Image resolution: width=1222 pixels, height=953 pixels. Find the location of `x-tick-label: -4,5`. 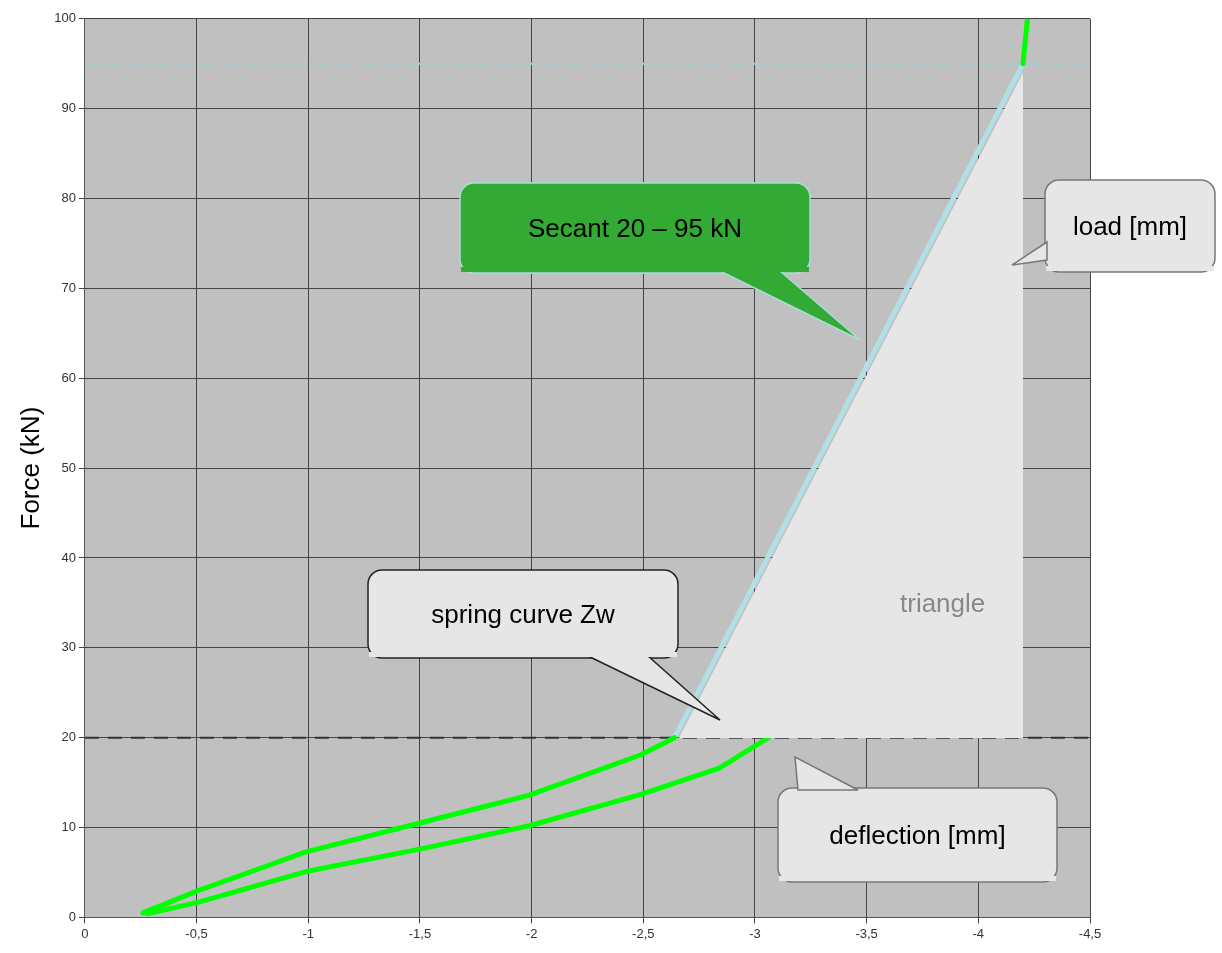

x-tick-label: -4,5 is located at coordinates (1090, 933).